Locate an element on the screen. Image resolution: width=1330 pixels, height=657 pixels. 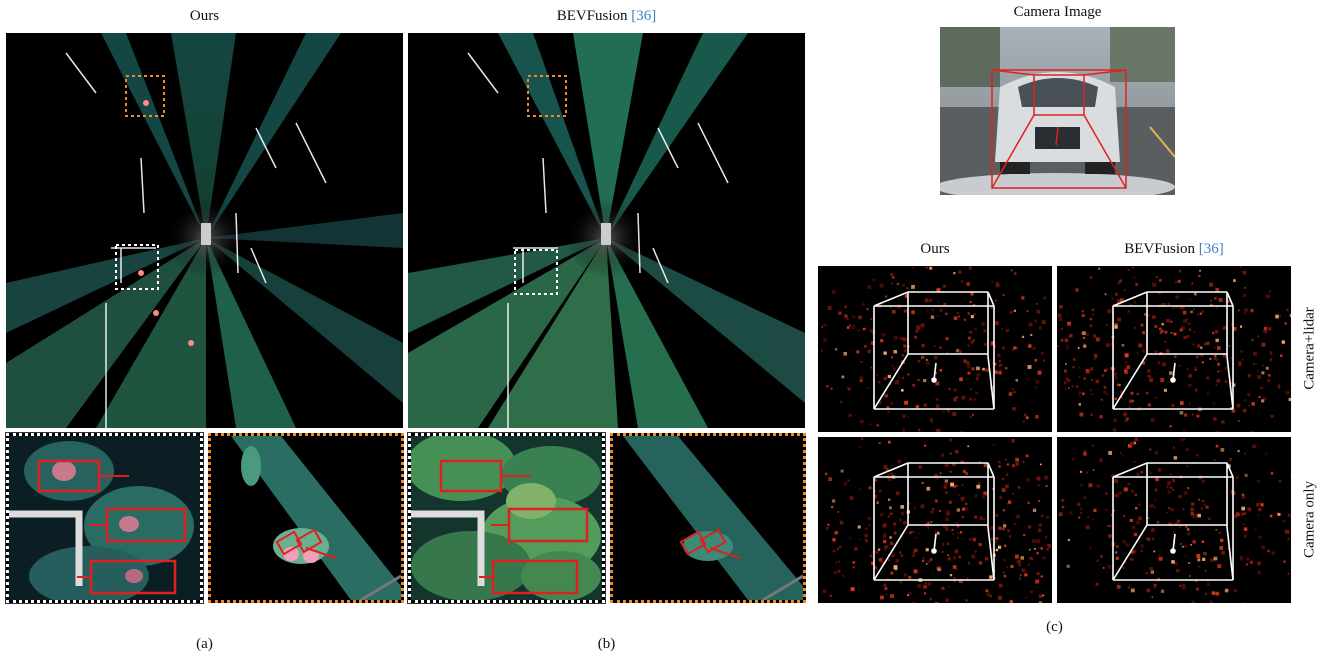
attention-map-bevfusion-camera-lidar is located at coordinates (1174, 349).